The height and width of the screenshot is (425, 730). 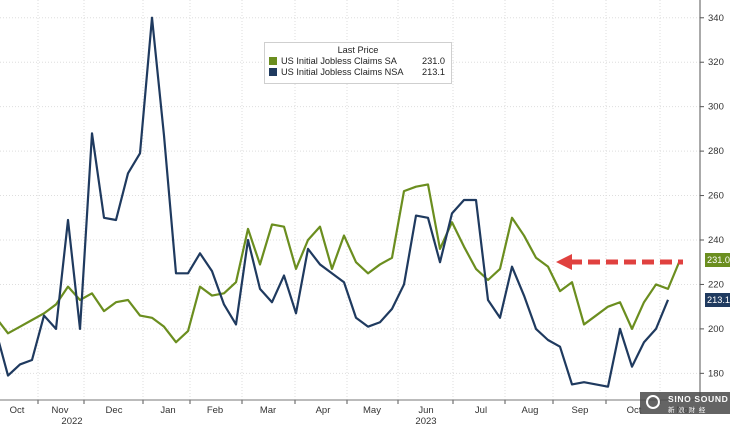 What do you see at coordinates (358, 50) in the screenshot?
I see `legend-title: Last Price` at bounding box center [358, 50].